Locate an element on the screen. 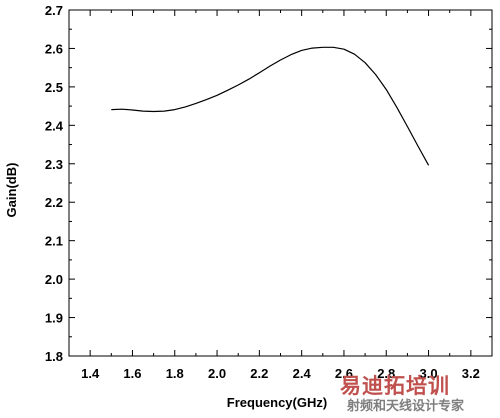 The width and height of the screenshot is (500, 418). watermark-logo: 易迪拓培训 射频和天线设计专家 is located at coordinates (402, 393).